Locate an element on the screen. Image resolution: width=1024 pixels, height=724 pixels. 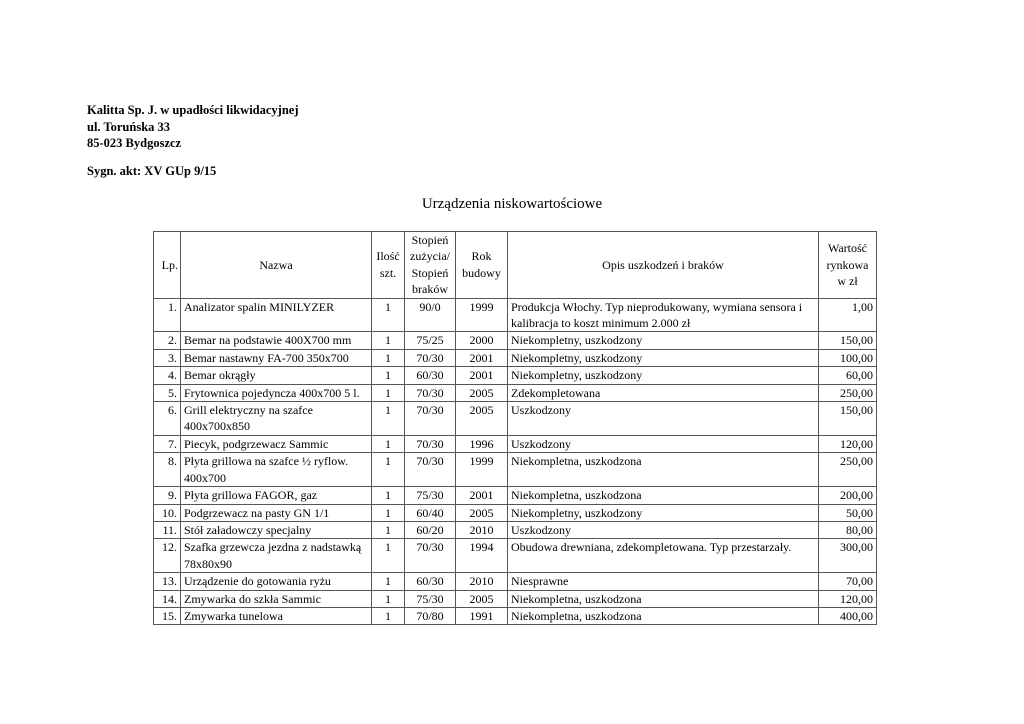
market-value: 1,00 is located at coordinates (847, 315).